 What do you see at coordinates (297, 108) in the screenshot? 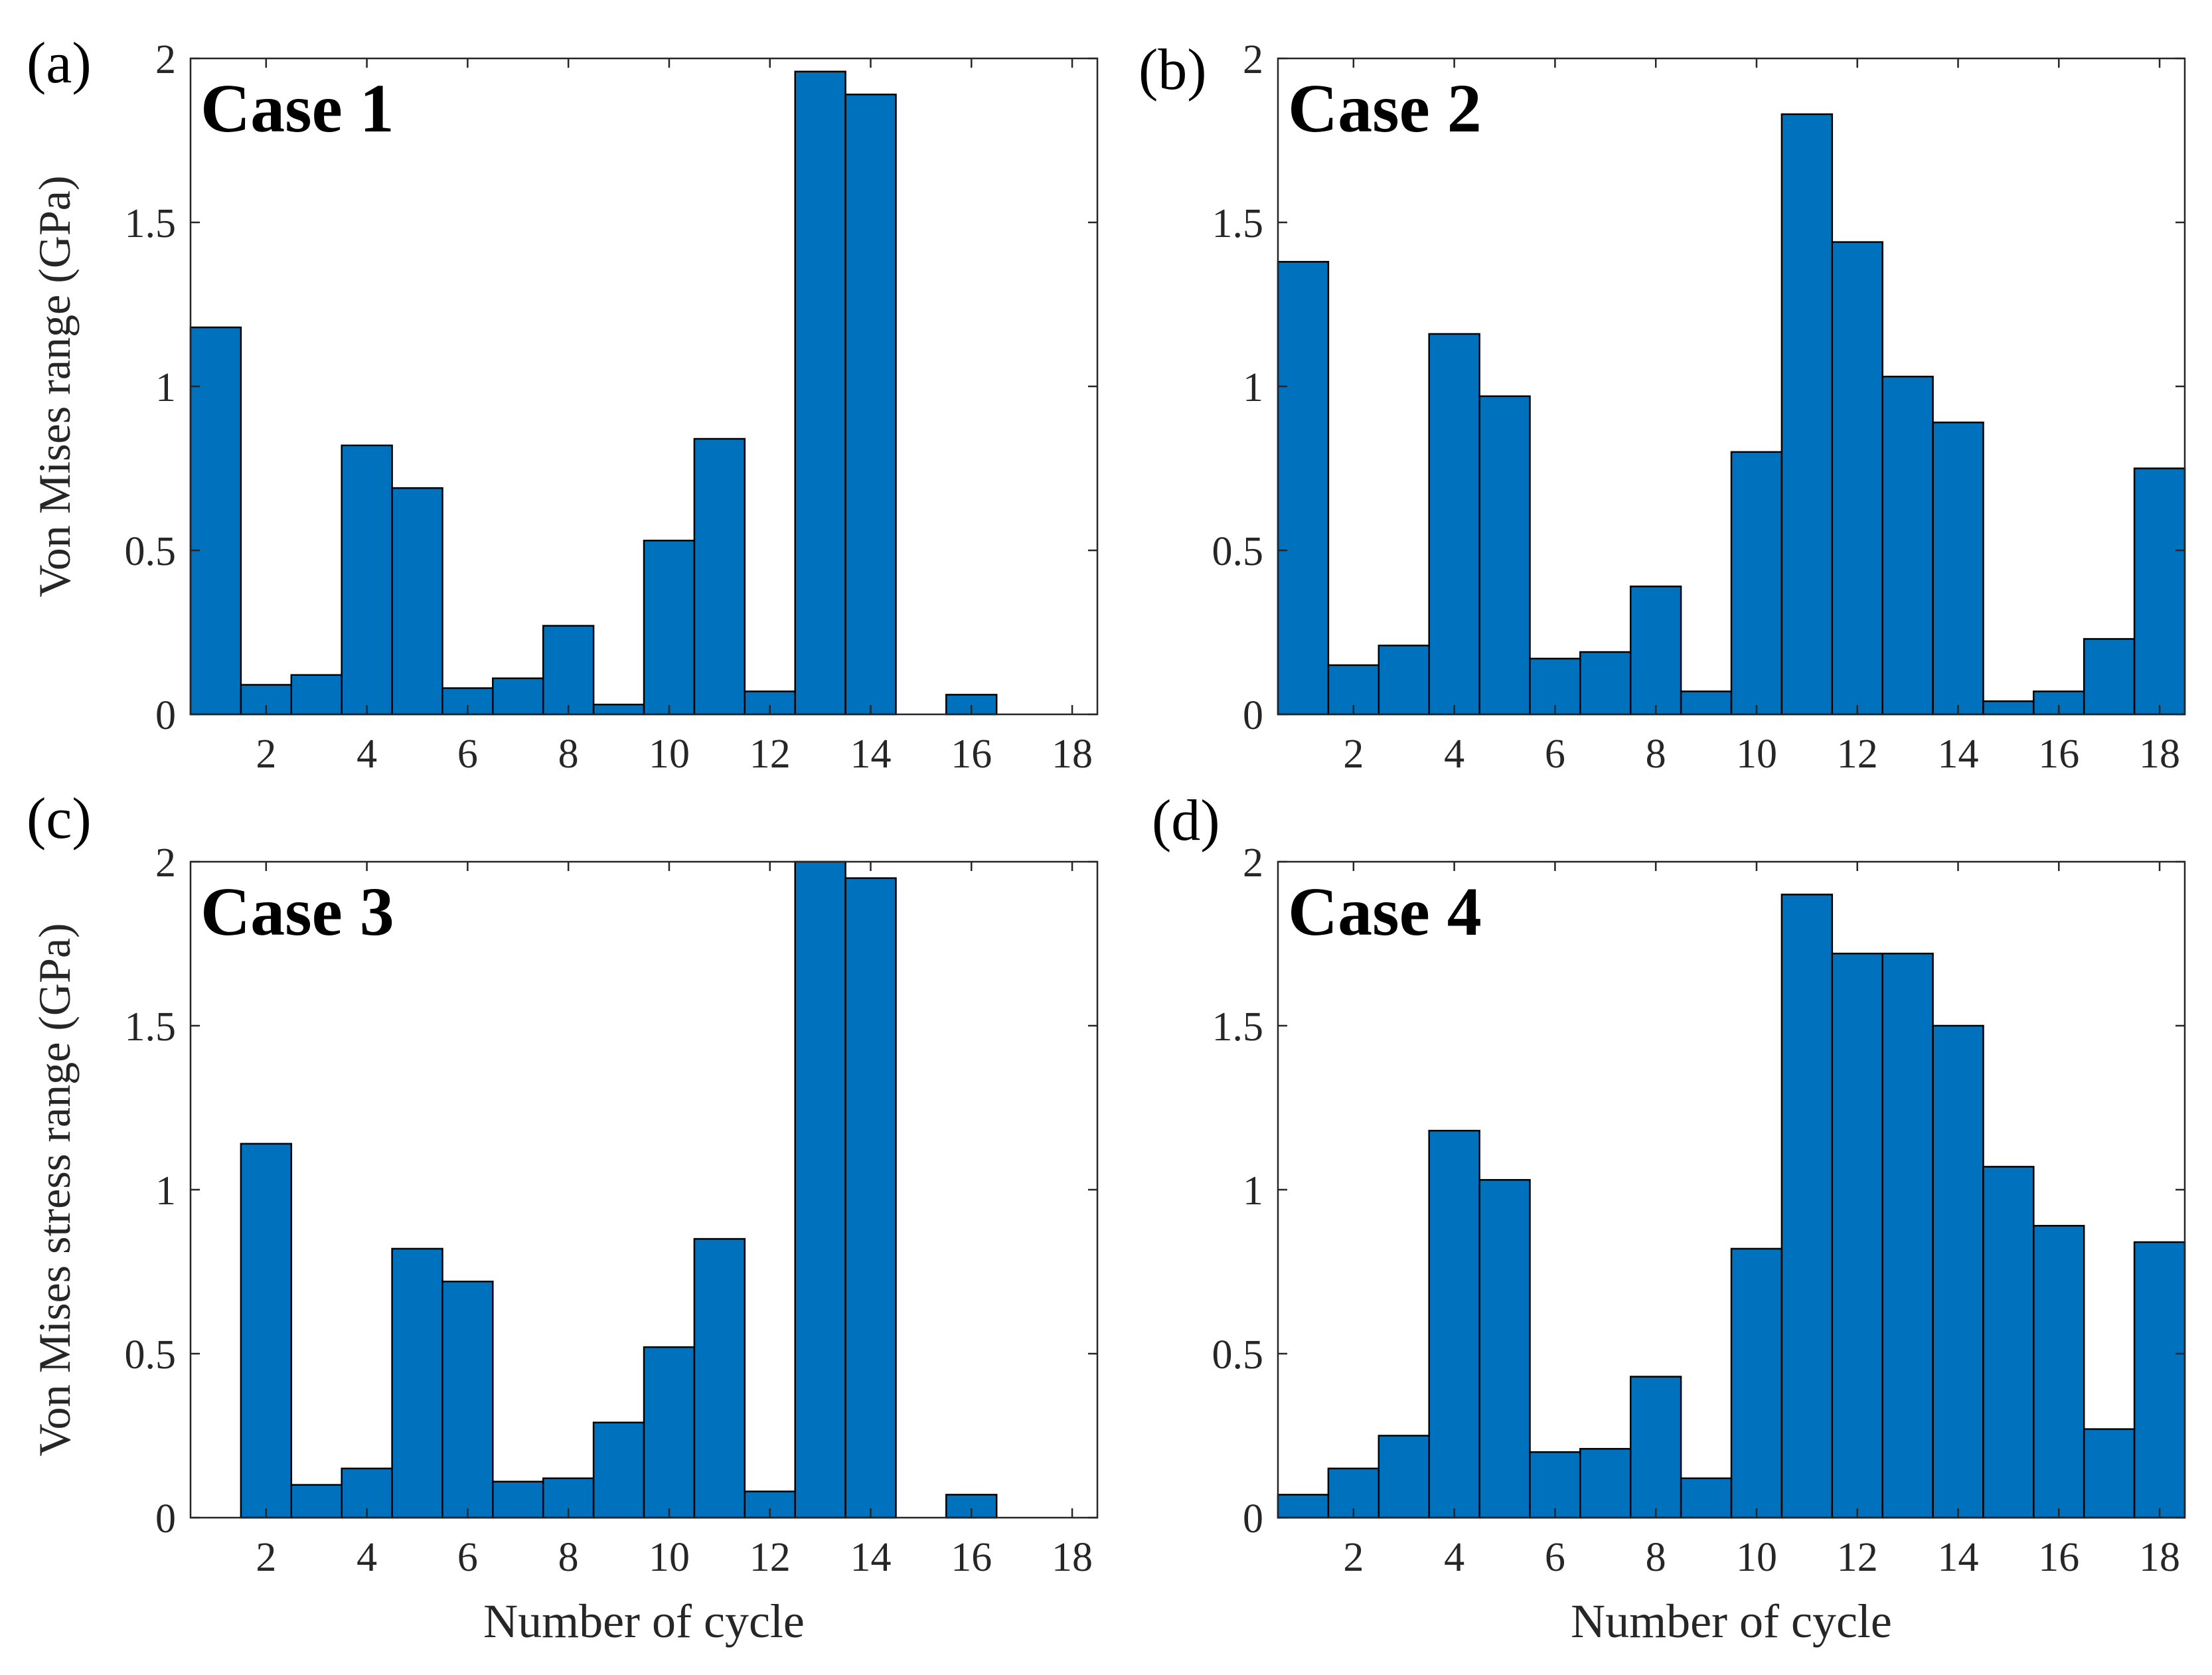
I see `case-title: Case 1` at bounding box center [297, 108].